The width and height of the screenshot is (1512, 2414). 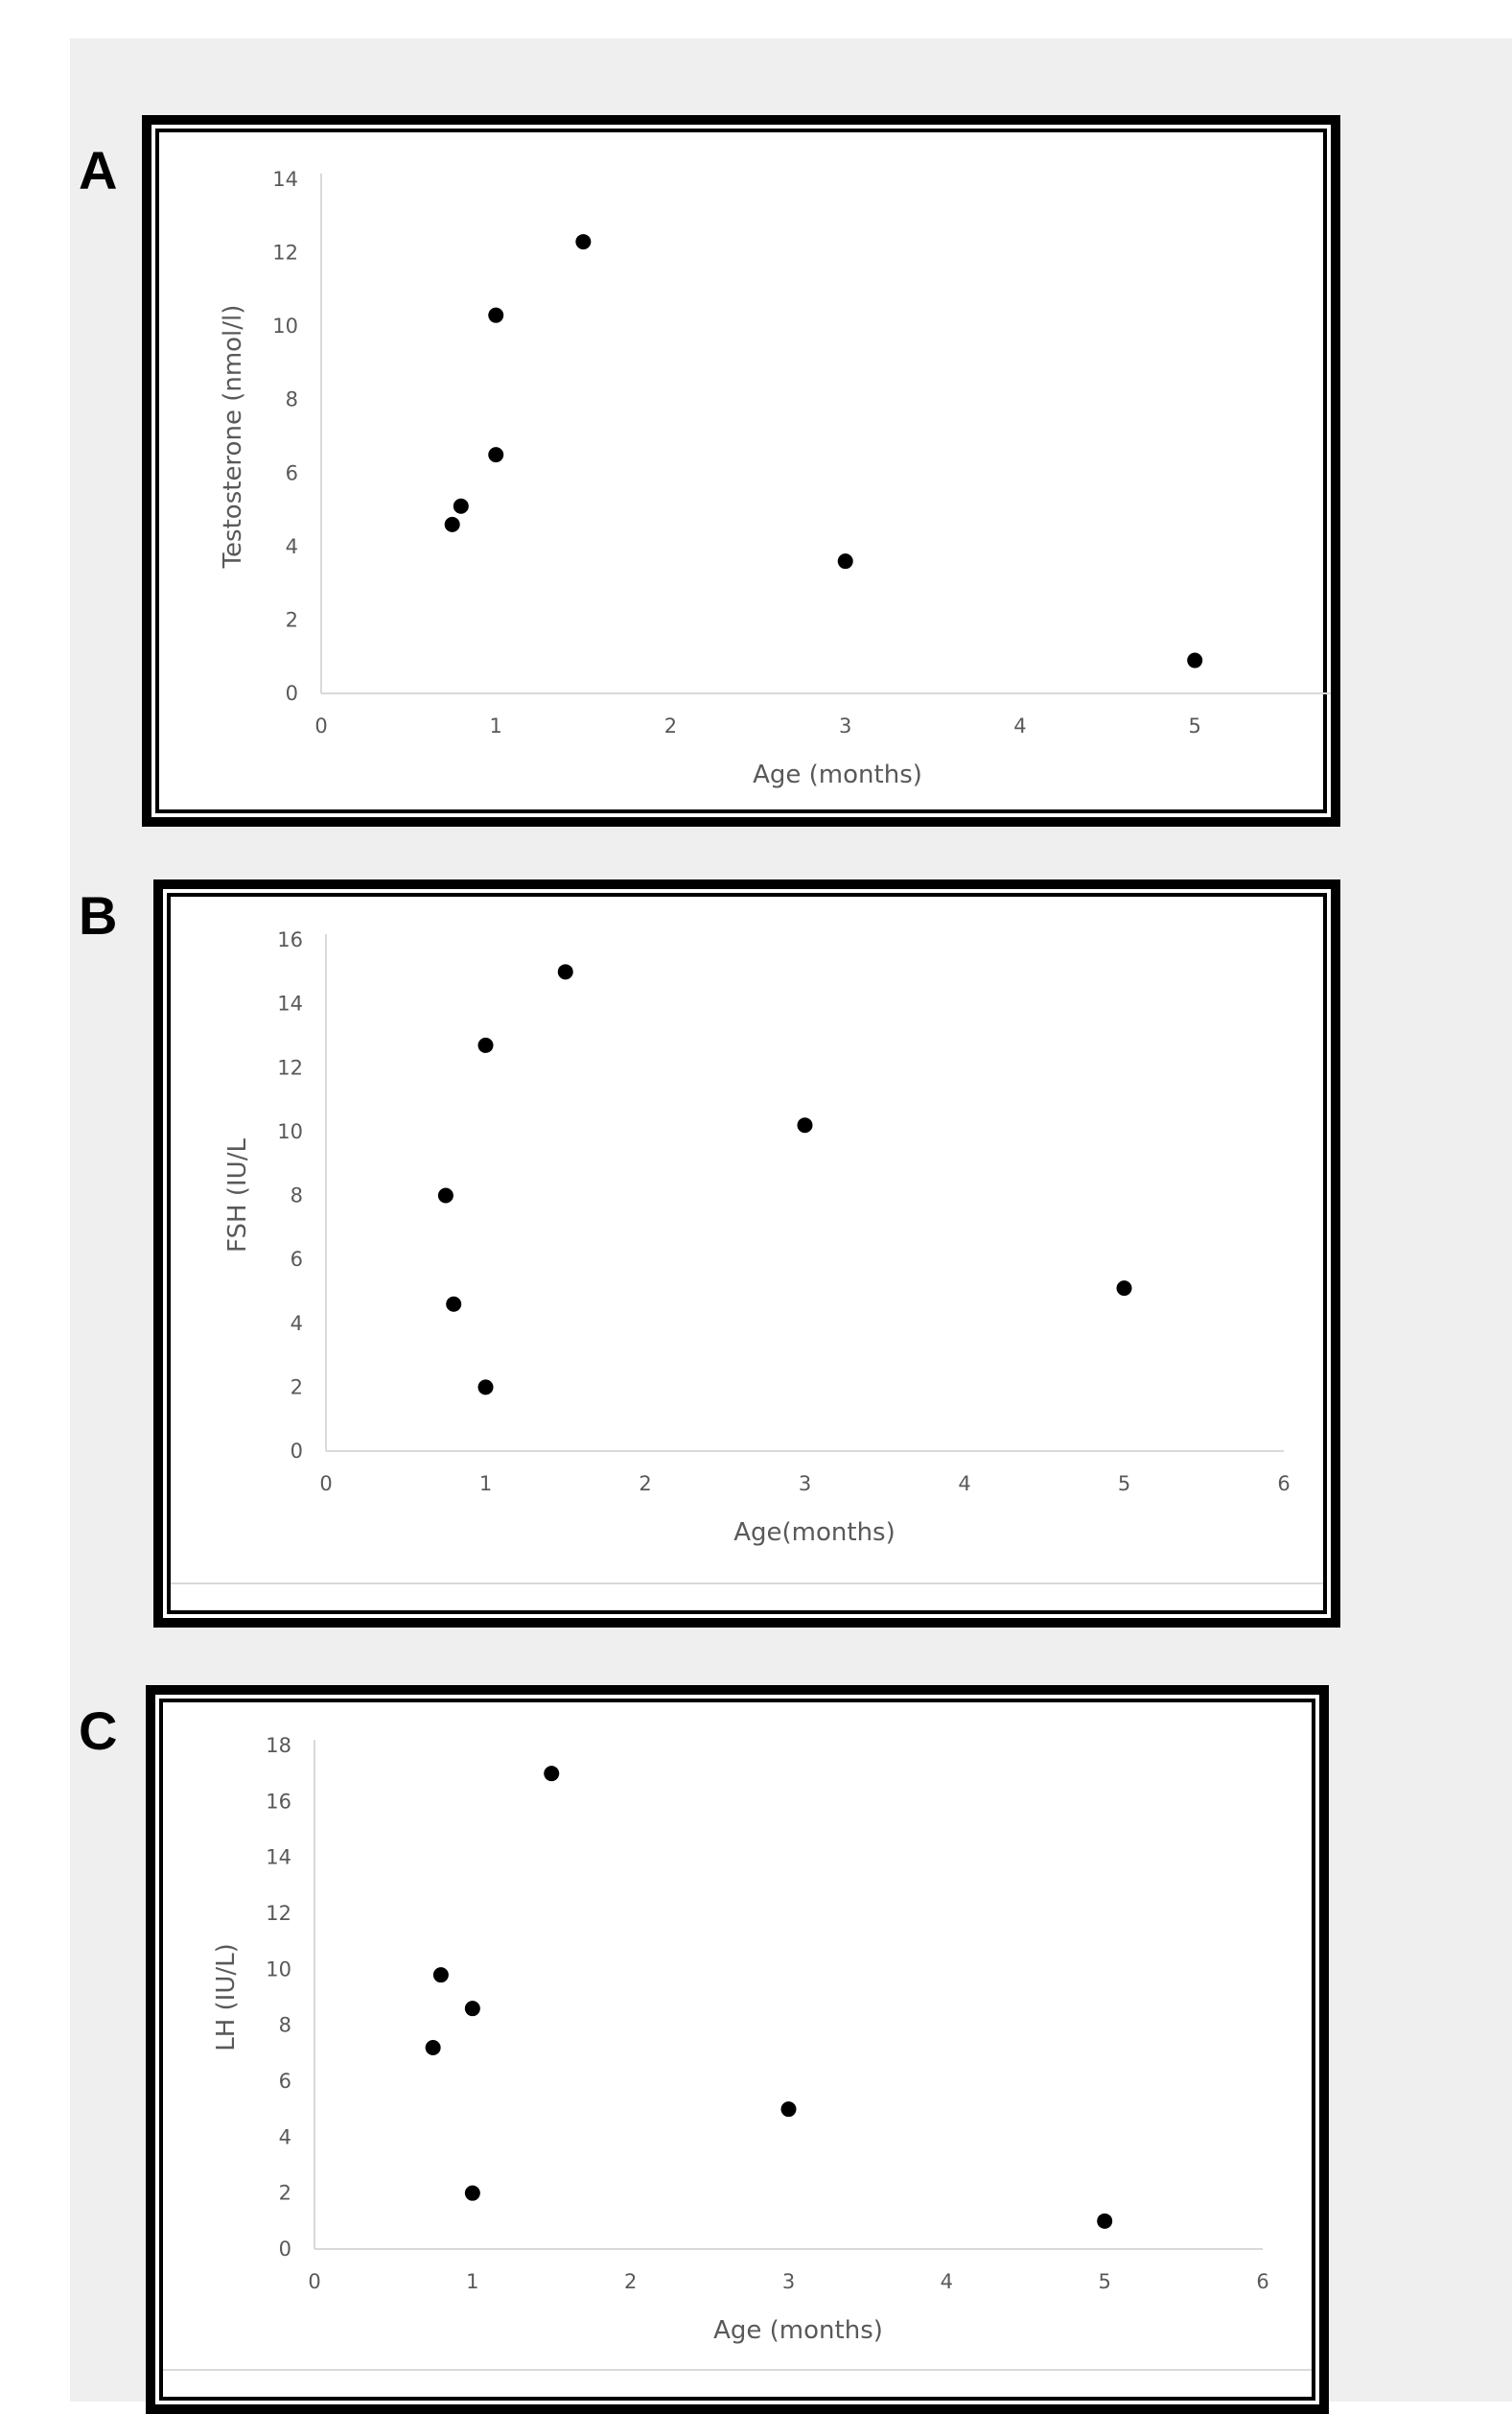 I want to click on chart-c-x-axis-label: Age (months), so click(x=798, y=2330).